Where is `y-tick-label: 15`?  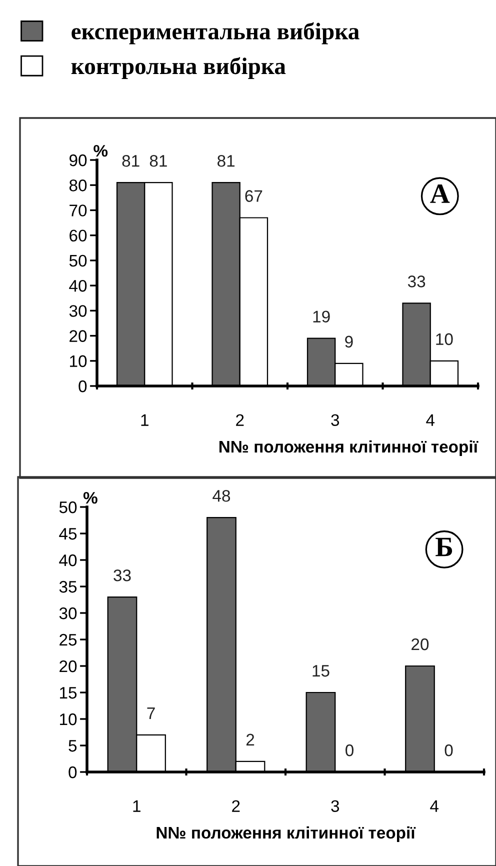
y-tick-label: 15 is located at coordinates (68, 693).